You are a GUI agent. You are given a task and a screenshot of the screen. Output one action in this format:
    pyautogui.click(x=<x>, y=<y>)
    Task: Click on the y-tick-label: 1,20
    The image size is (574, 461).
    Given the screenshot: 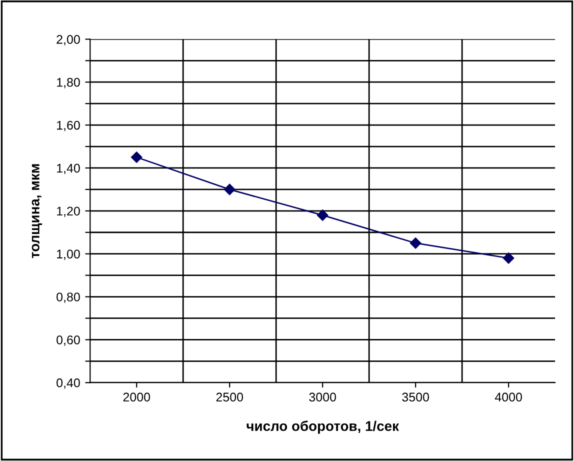 What is the action you would take?
    pyautogui.click(x=68, y=212)
    